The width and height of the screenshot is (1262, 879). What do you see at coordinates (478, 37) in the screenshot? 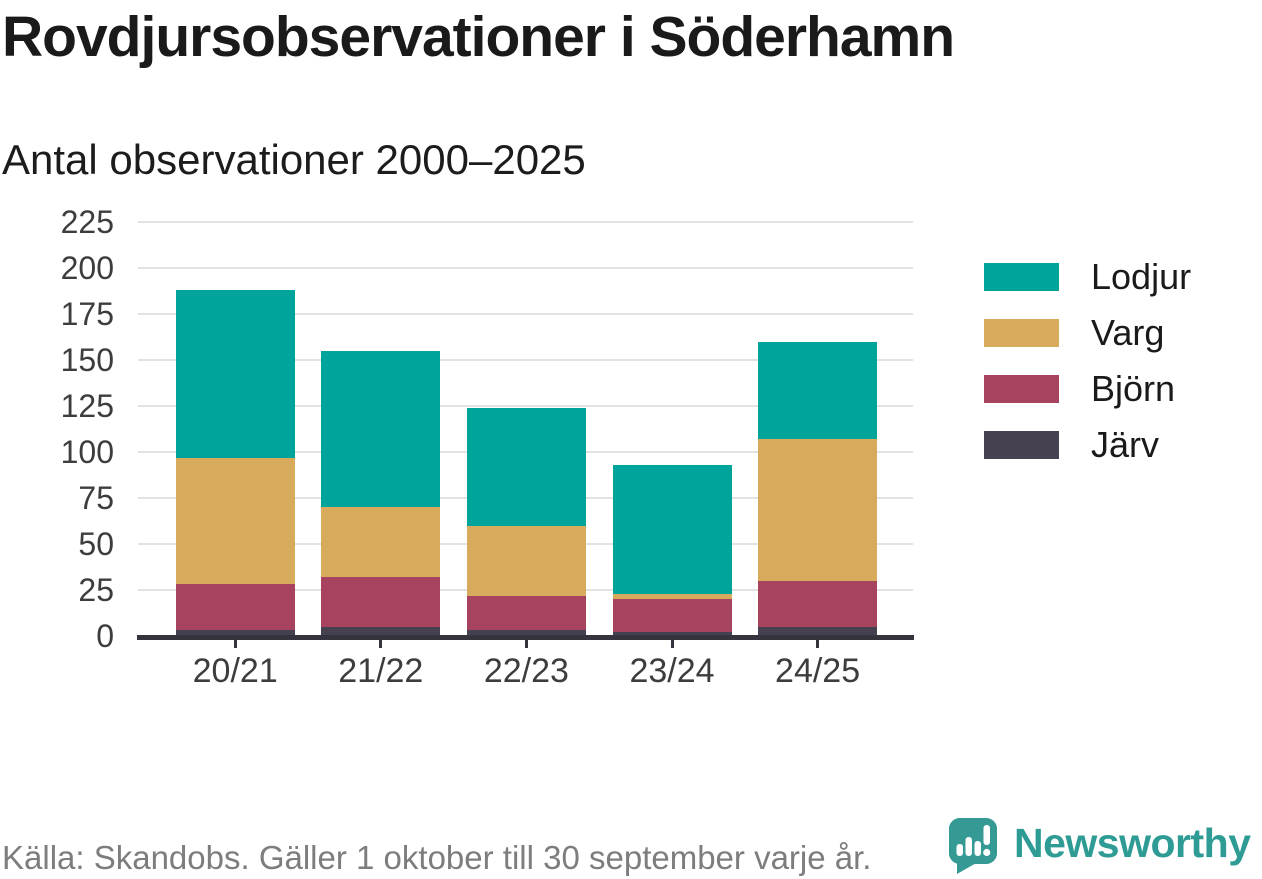
I see `chart-title: Rovdjursobservationer i Söderhamn` at bounding box center [478, 37].